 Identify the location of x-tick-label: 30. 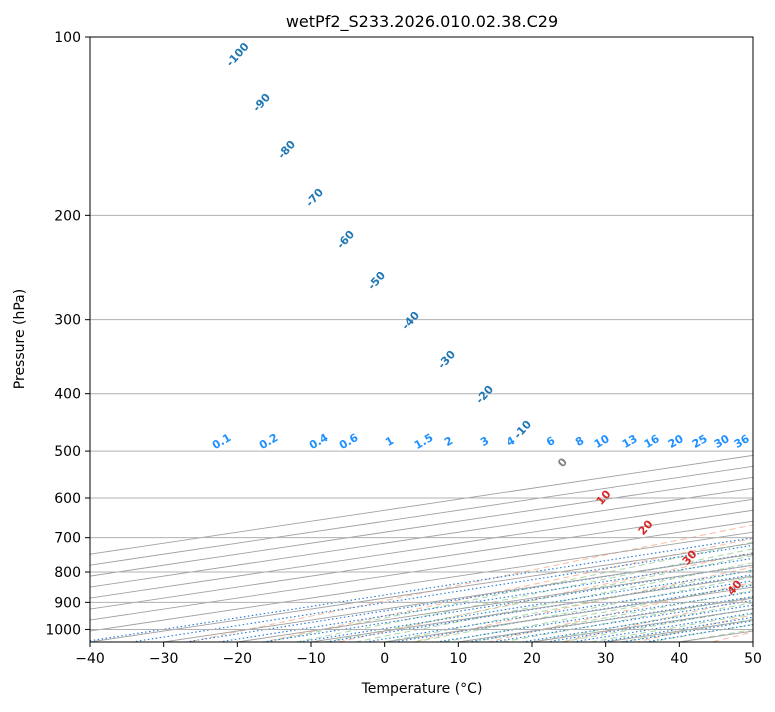
(606, 659).